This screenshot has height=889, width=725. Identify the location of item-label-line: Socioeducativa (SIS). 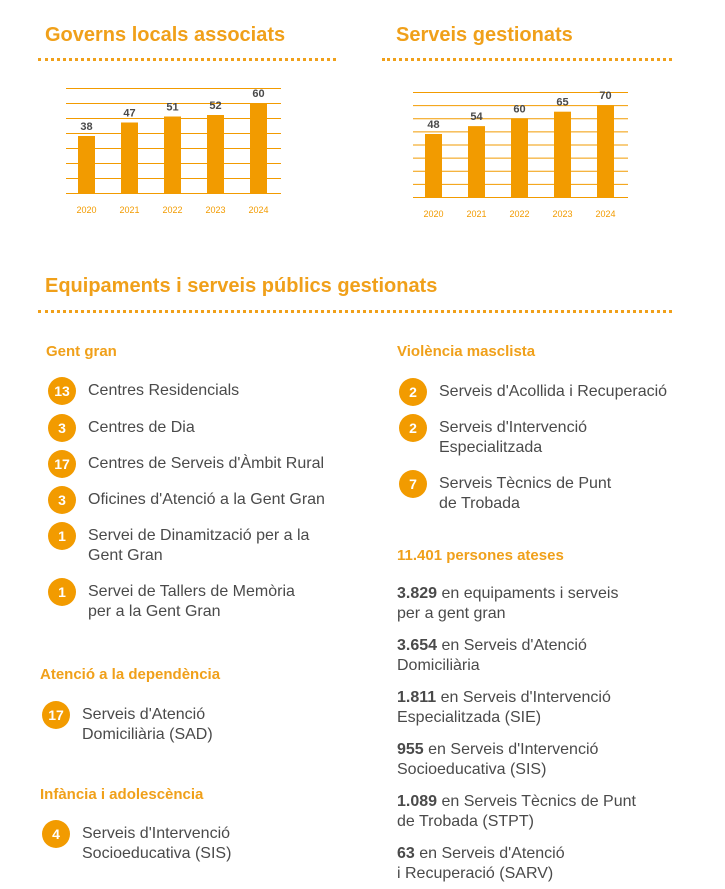
(157, 853).